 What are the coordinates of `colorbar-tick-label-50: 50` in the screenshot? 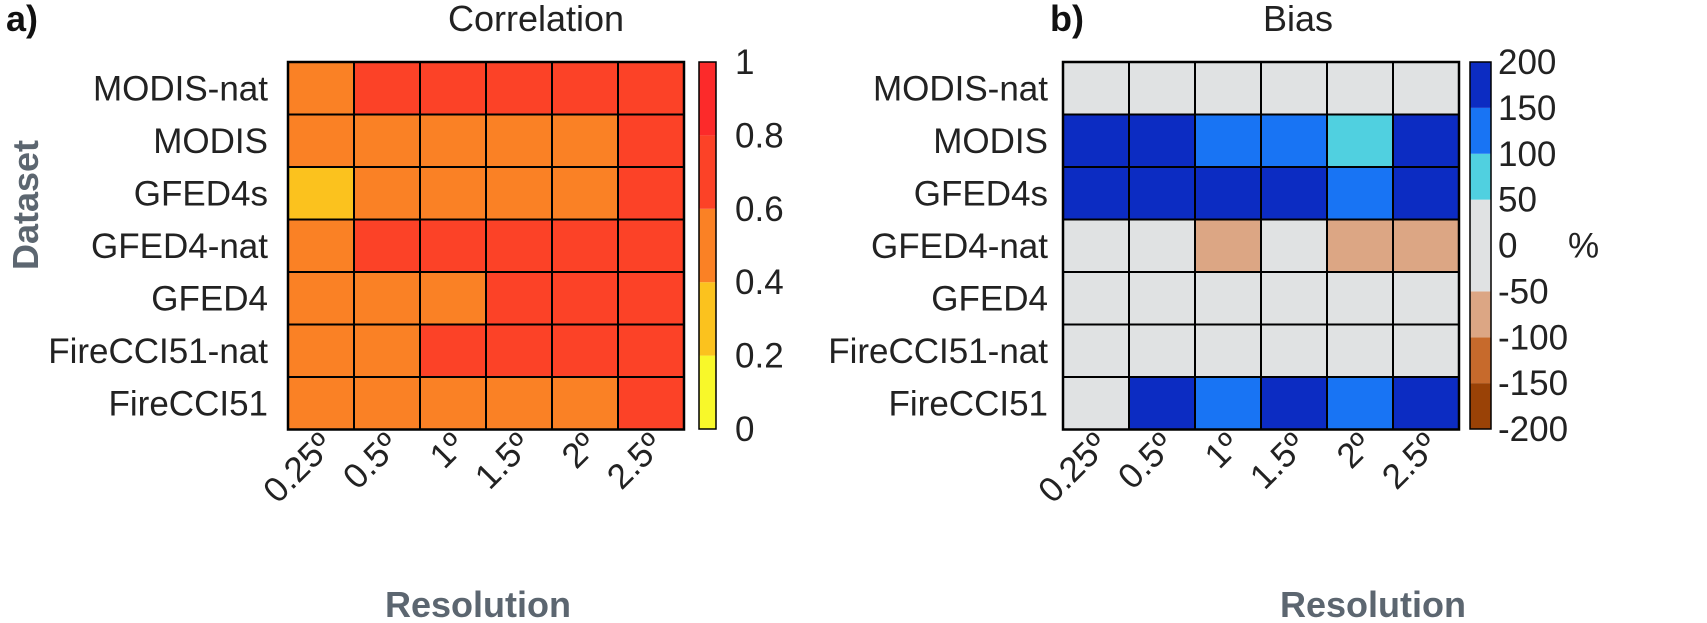 It's located at (1517, 200).